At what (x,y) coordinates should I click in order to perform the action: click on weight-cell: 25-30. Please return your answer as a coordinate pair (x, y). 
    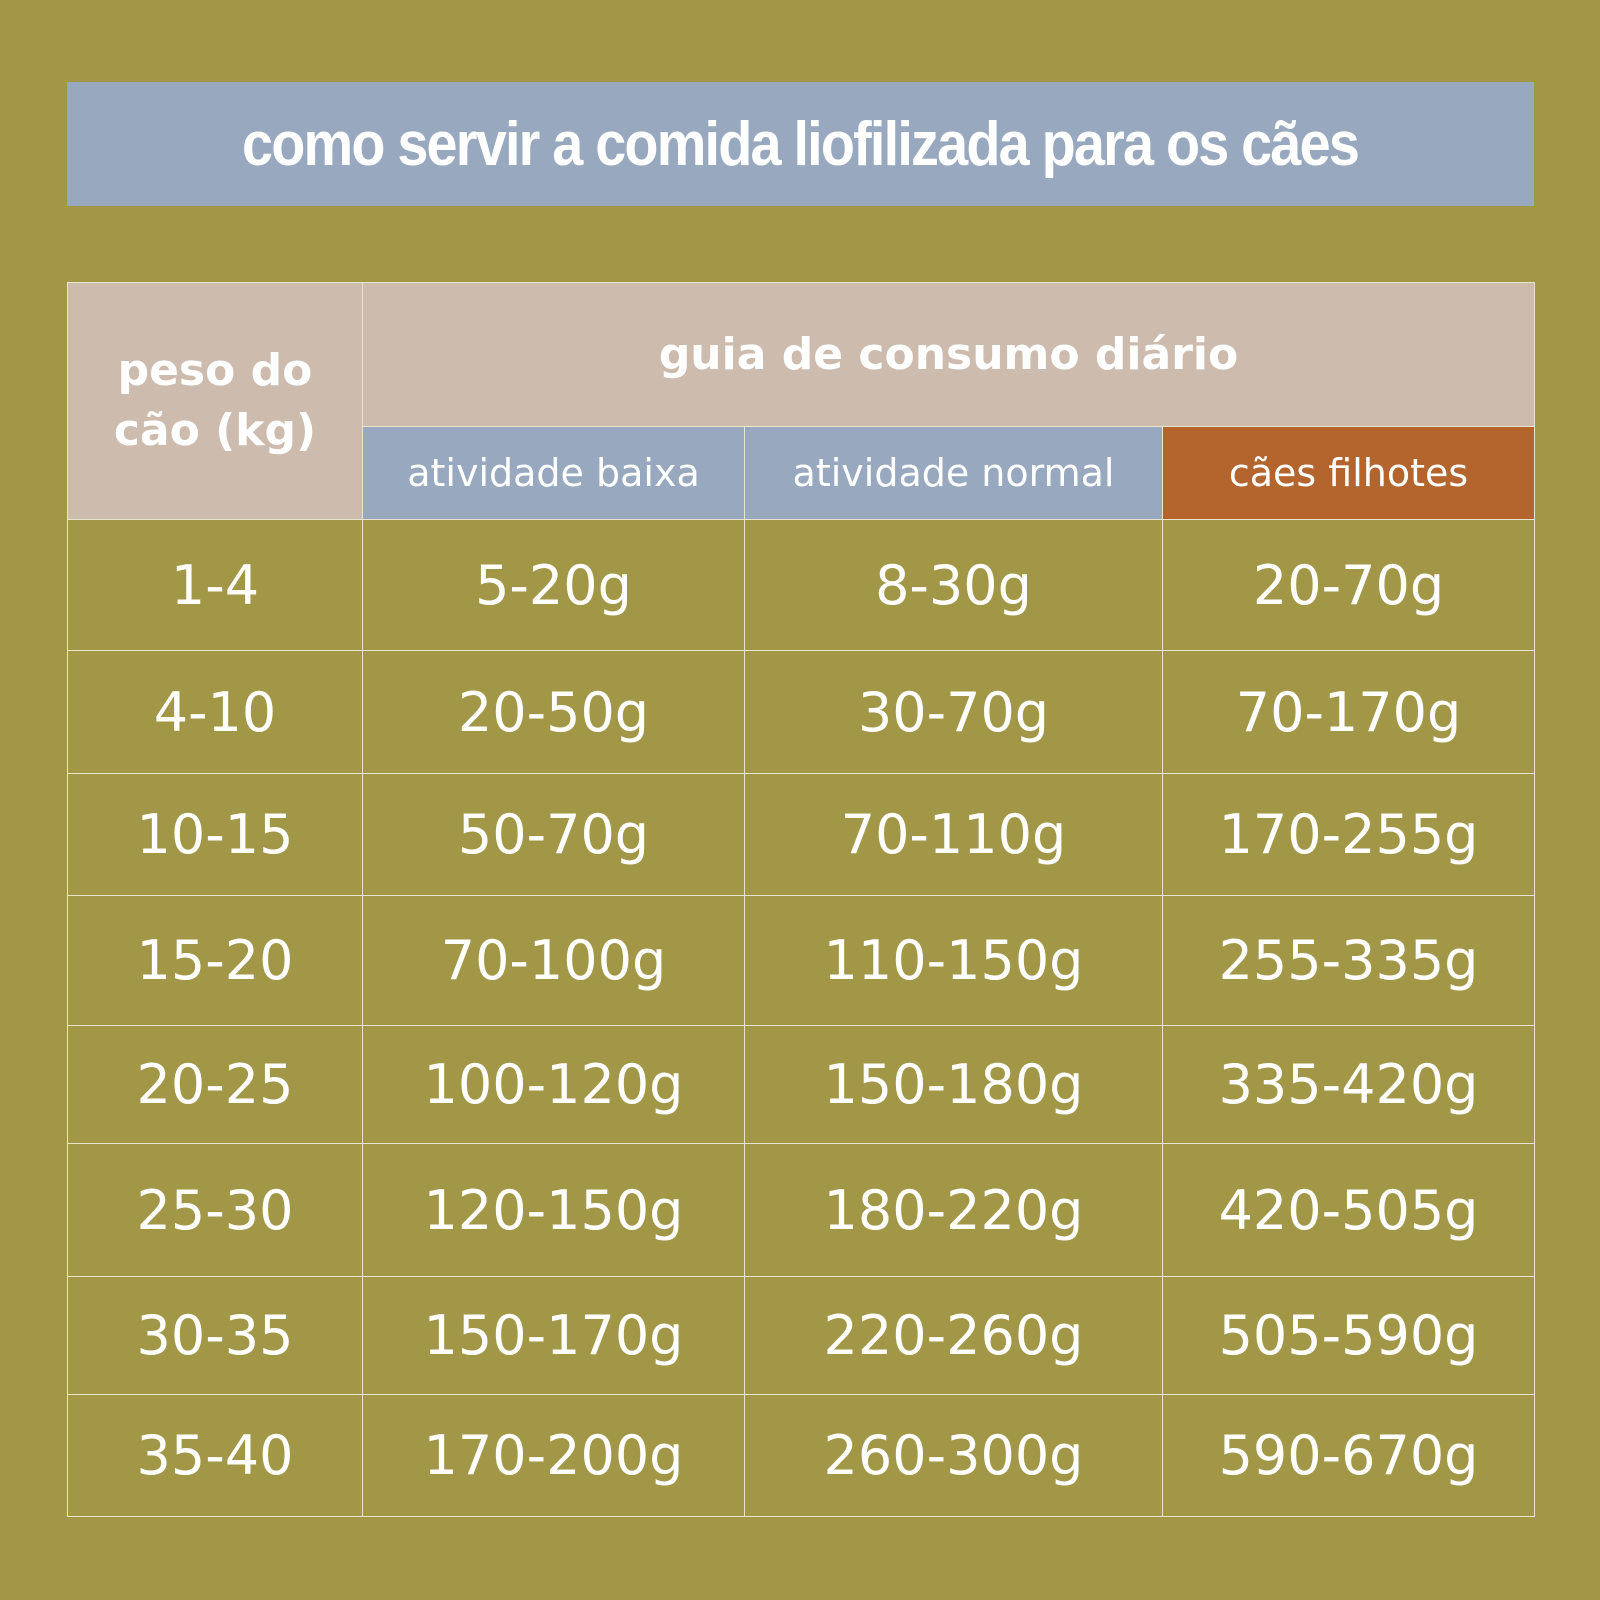
    Looking at the image, I should click on (215, 1210).